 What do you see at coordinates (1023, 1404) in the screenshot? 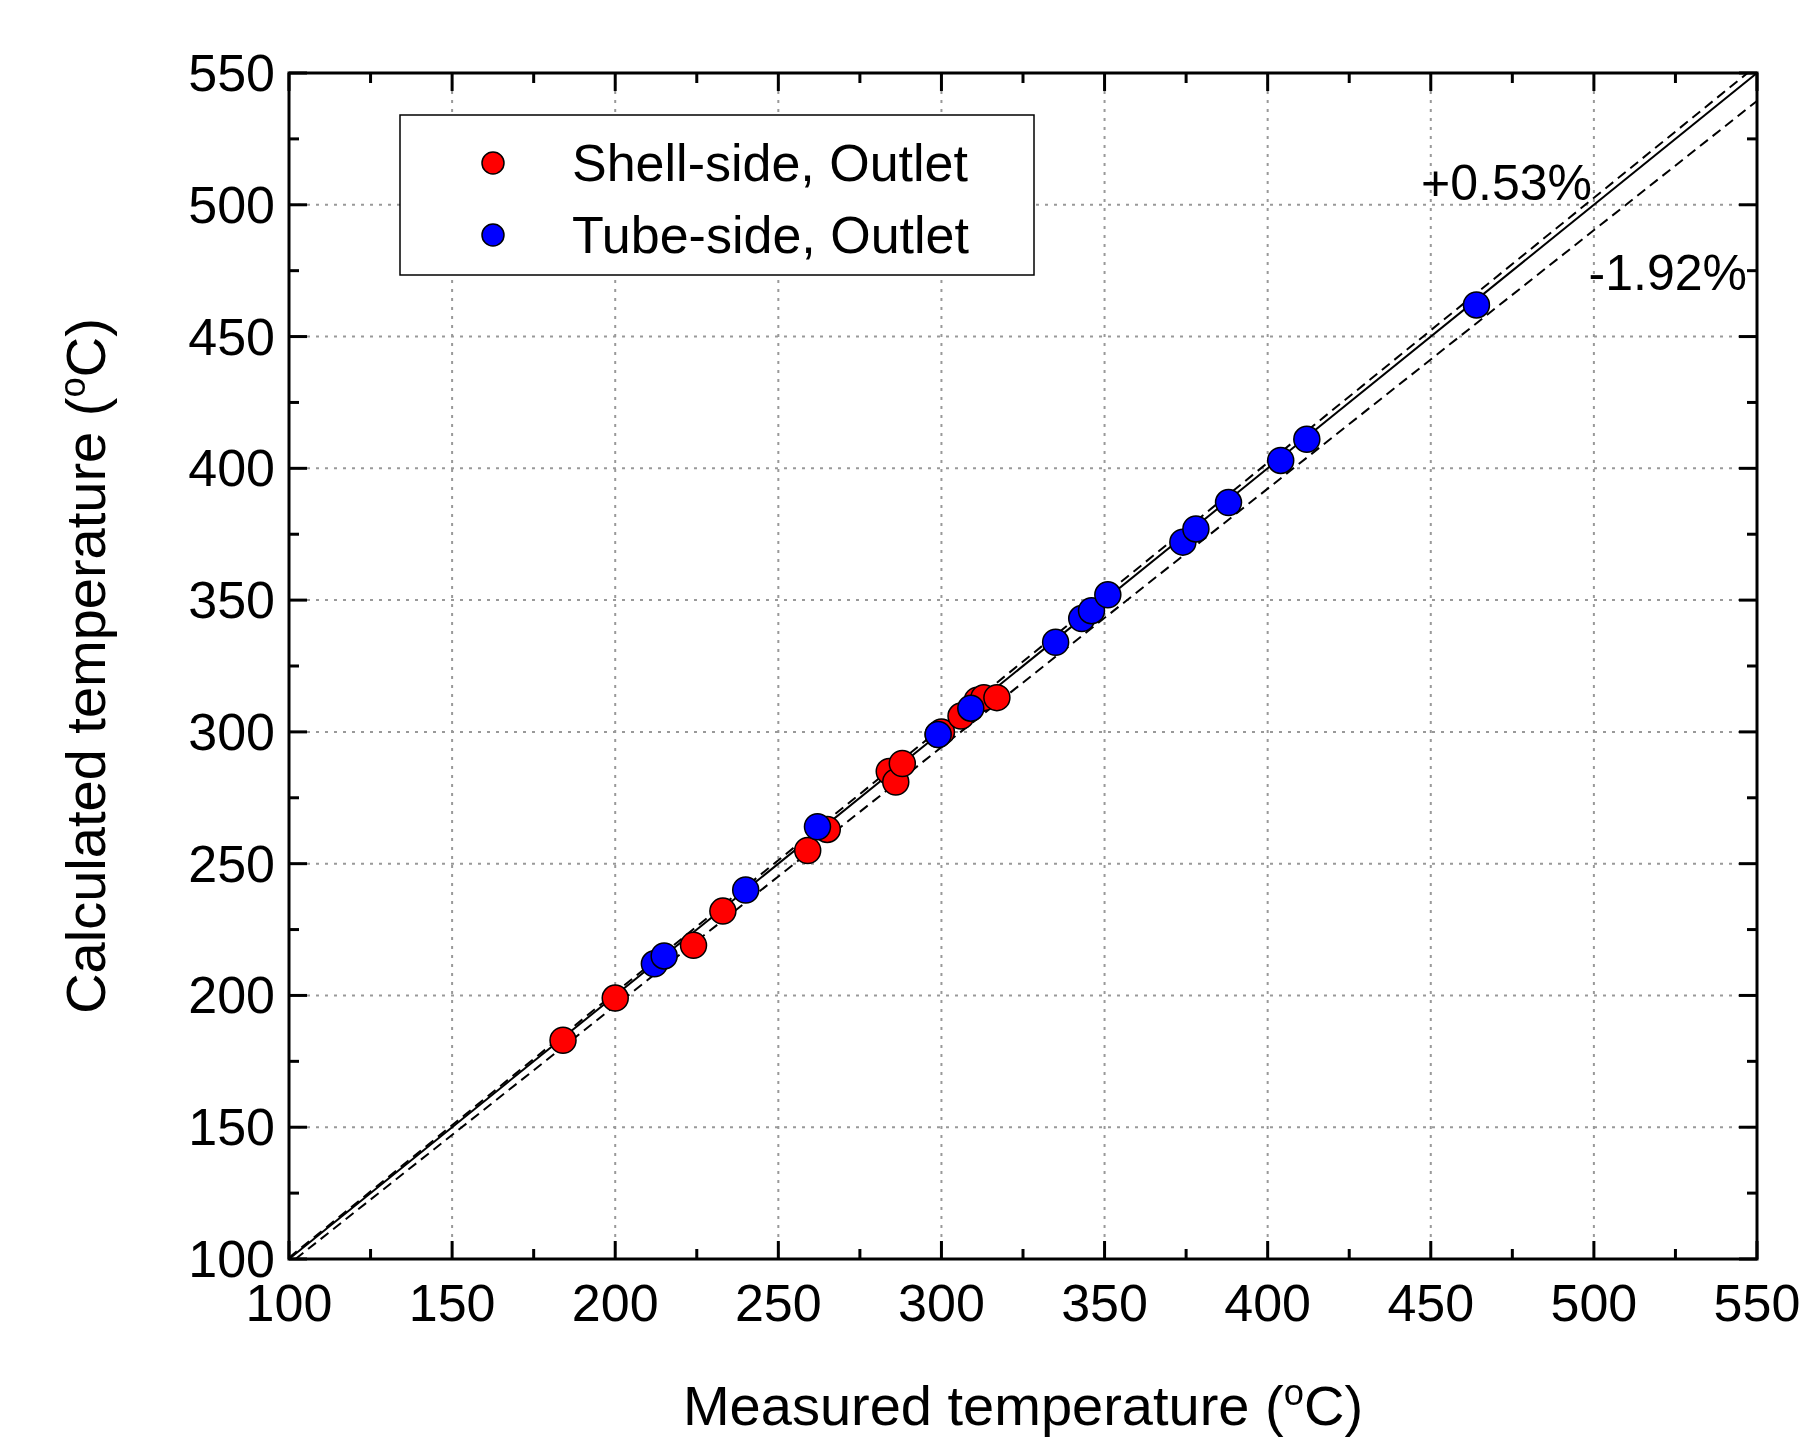
I see `x-axis-title: Measured temperature ($^{o}$C)` at bounding box center [1023, 1404].